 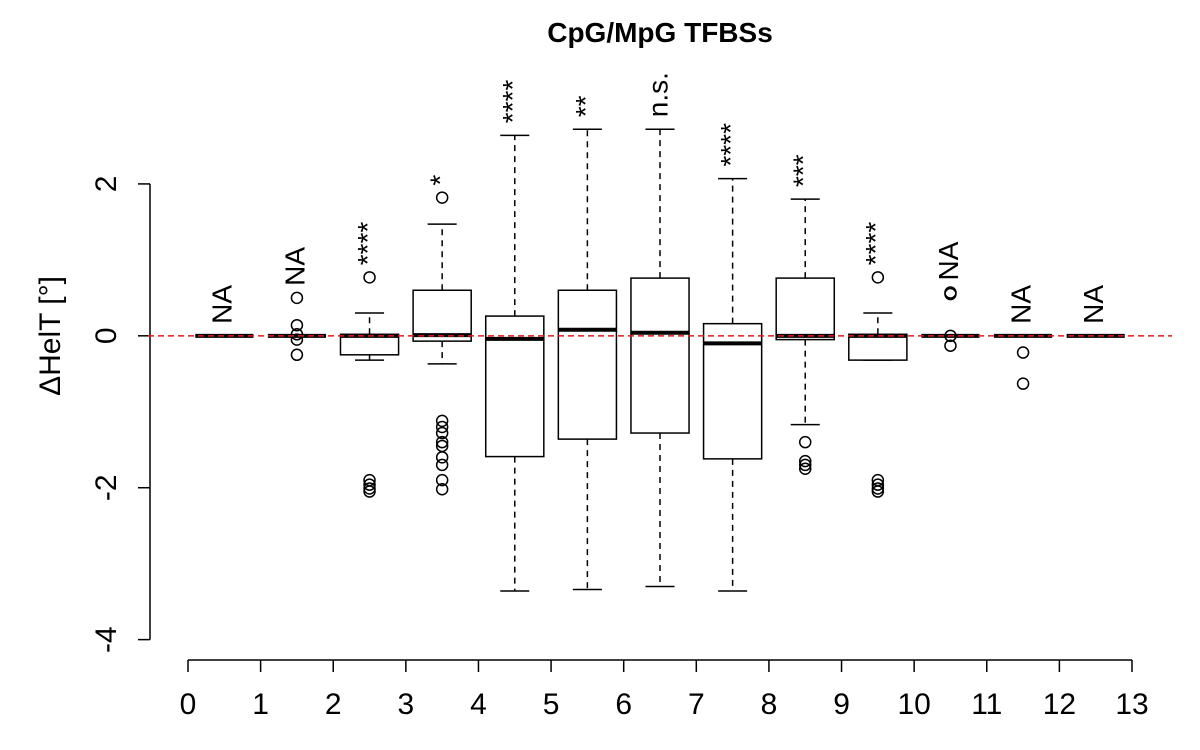 What do you see at coordinates (660, 32) in the screenshot?
I see `chart-title: CpG/MpG TFBSs` at bounding box center [660, 32].